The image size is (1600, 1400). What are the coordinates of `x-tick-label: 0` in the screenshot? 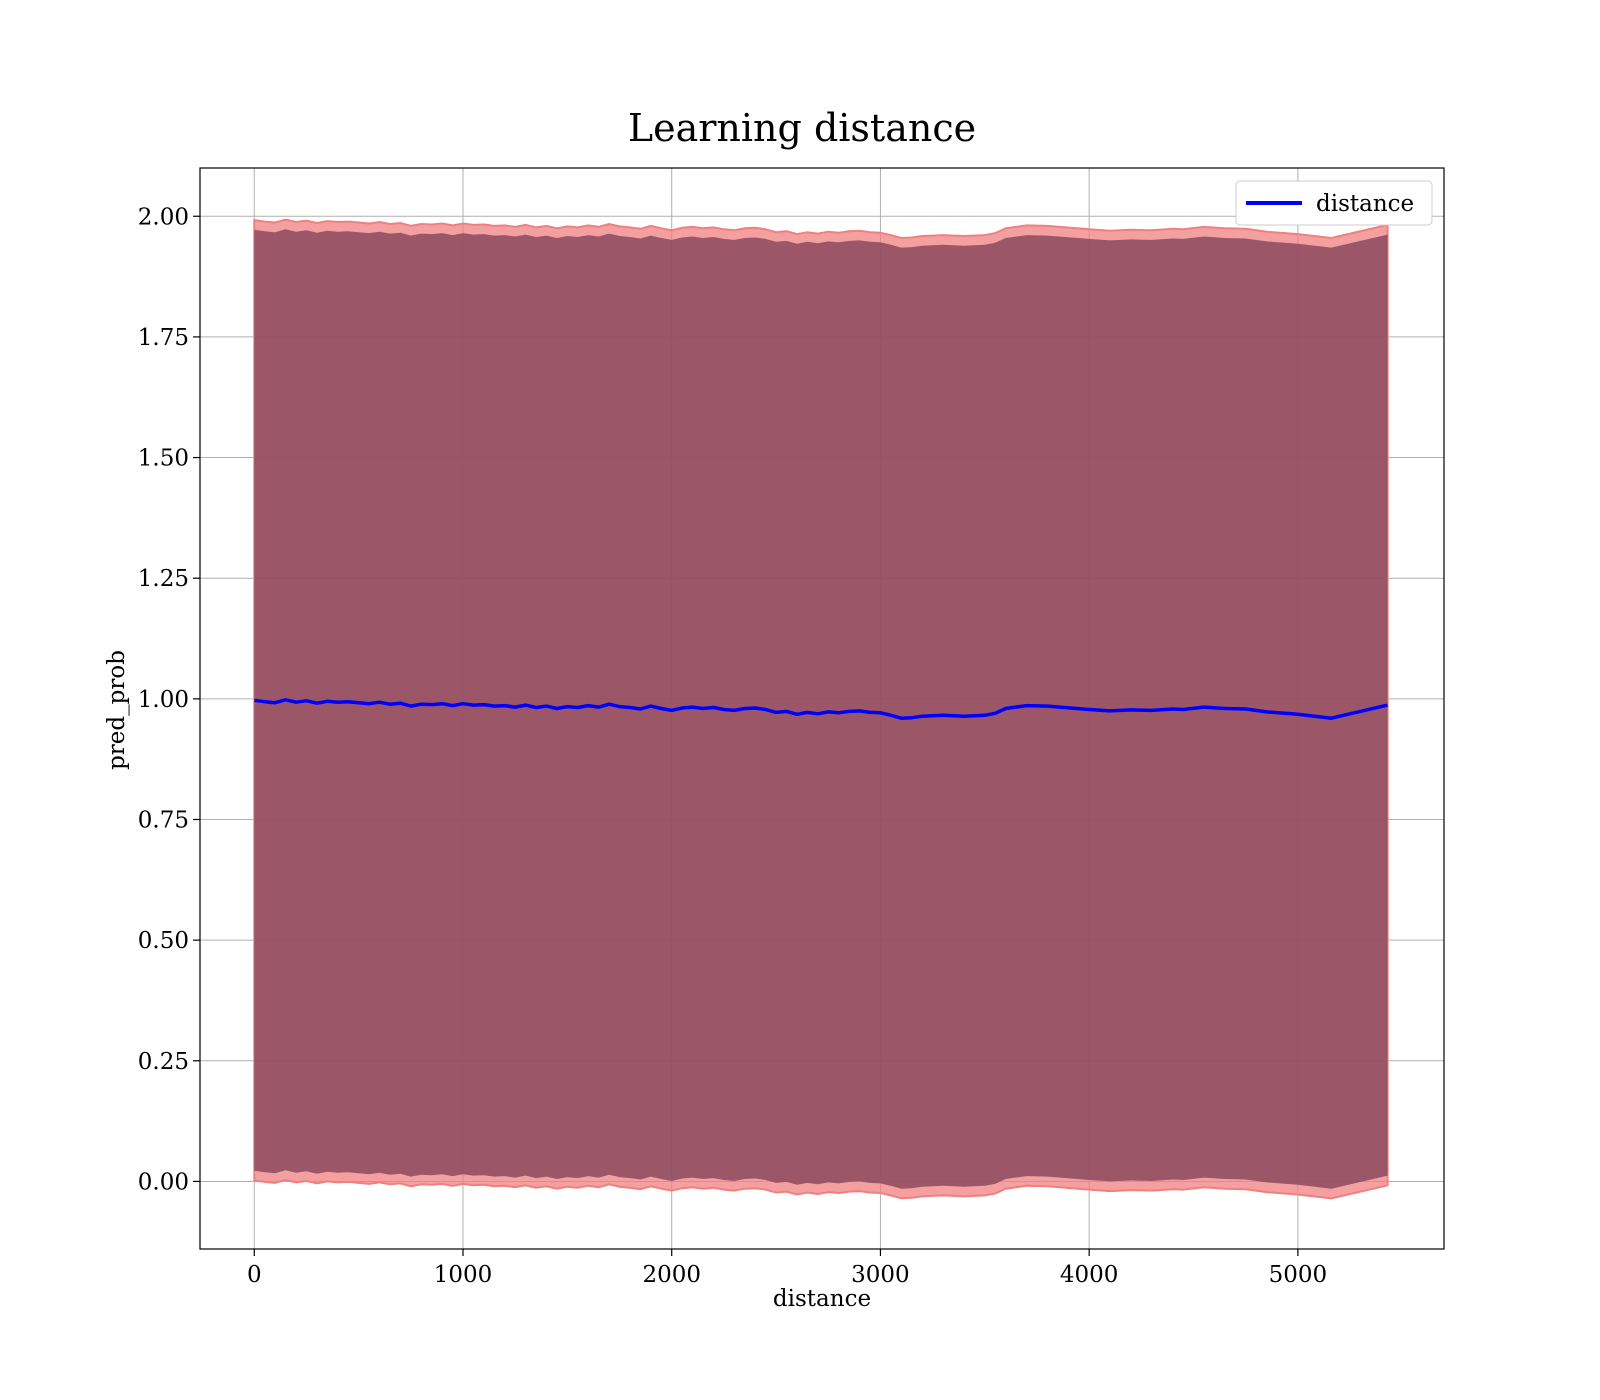 It's located at (254, 1275).